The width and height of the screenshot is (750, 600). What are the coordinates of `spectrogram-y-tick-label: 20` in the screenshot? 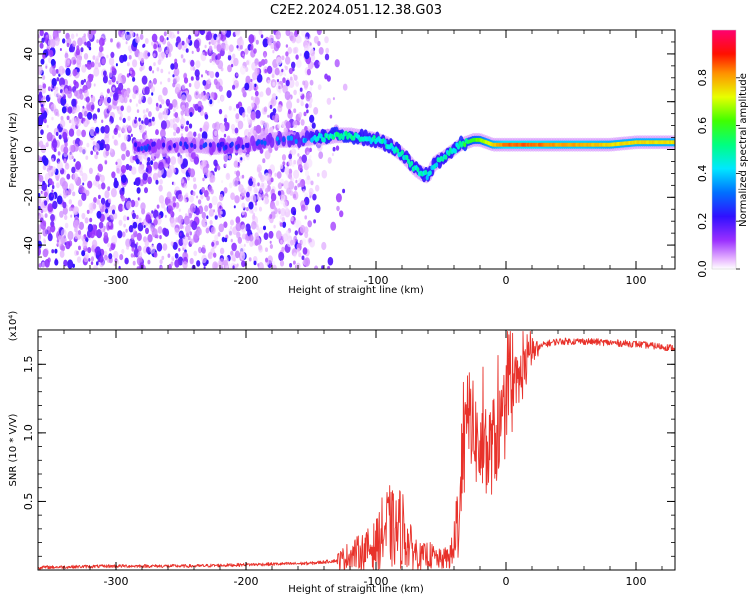 It's located at (28, 102).